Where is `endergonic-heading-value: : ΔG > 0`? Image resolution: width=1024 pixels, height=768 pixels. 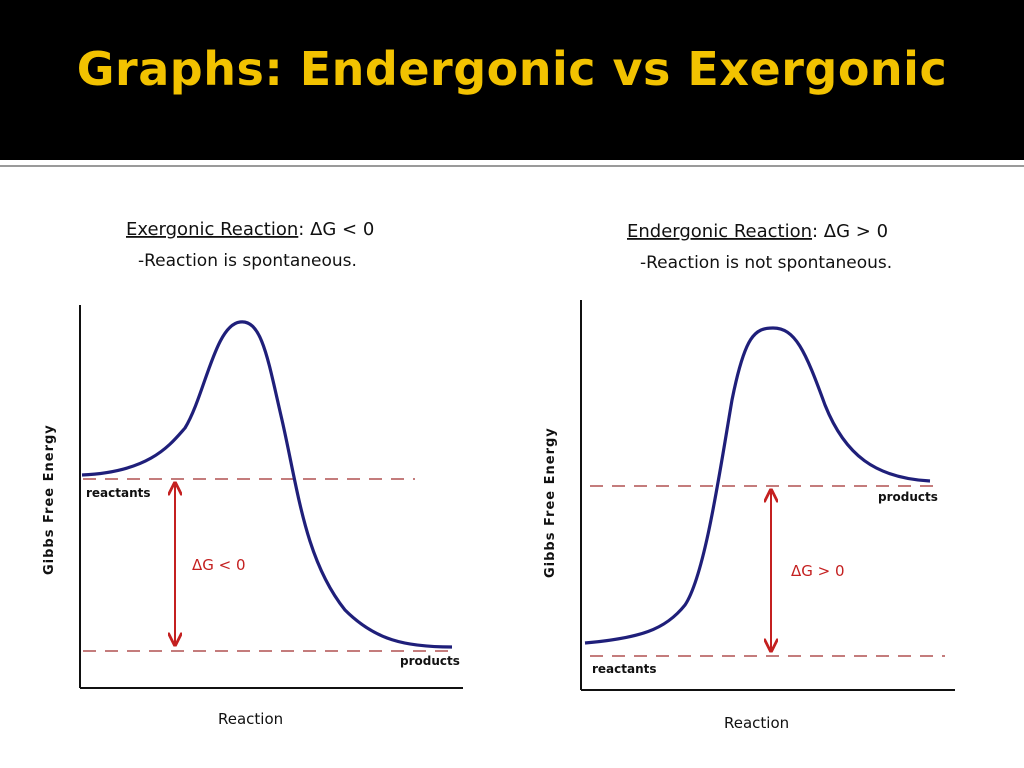
endergonic-heading-value: : ΔG > 0 is located at coordinates (850, 231).